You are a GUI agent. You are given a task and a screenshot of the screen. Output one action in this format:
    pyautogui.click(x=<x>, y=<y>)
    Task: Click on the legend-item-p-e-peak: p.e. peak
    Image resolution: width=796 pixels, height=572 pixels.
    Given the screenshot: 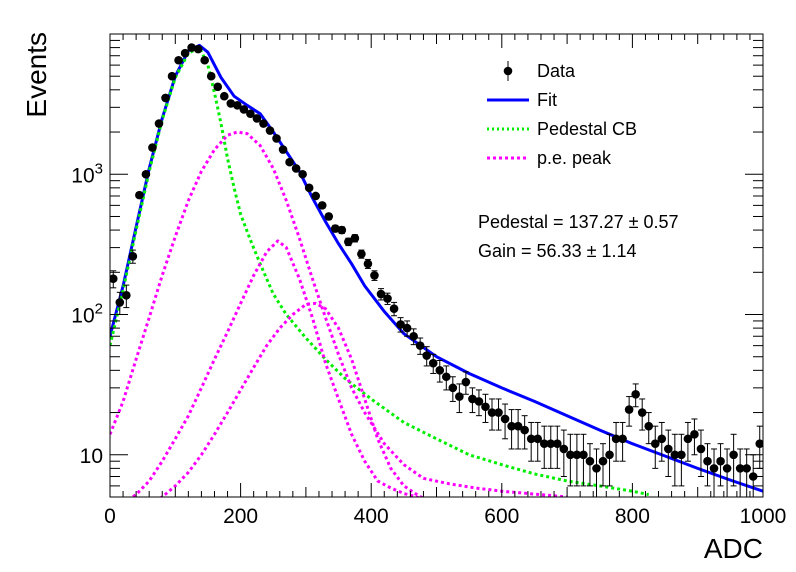 What is the action you would take?
    pyautogui.click(x=549, y=158)
    